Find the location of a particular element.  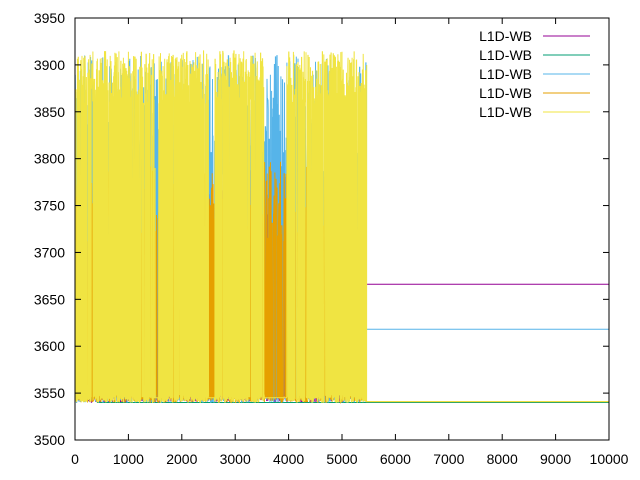

y-tick-label: 3700 is located at coordinates (49, 252).